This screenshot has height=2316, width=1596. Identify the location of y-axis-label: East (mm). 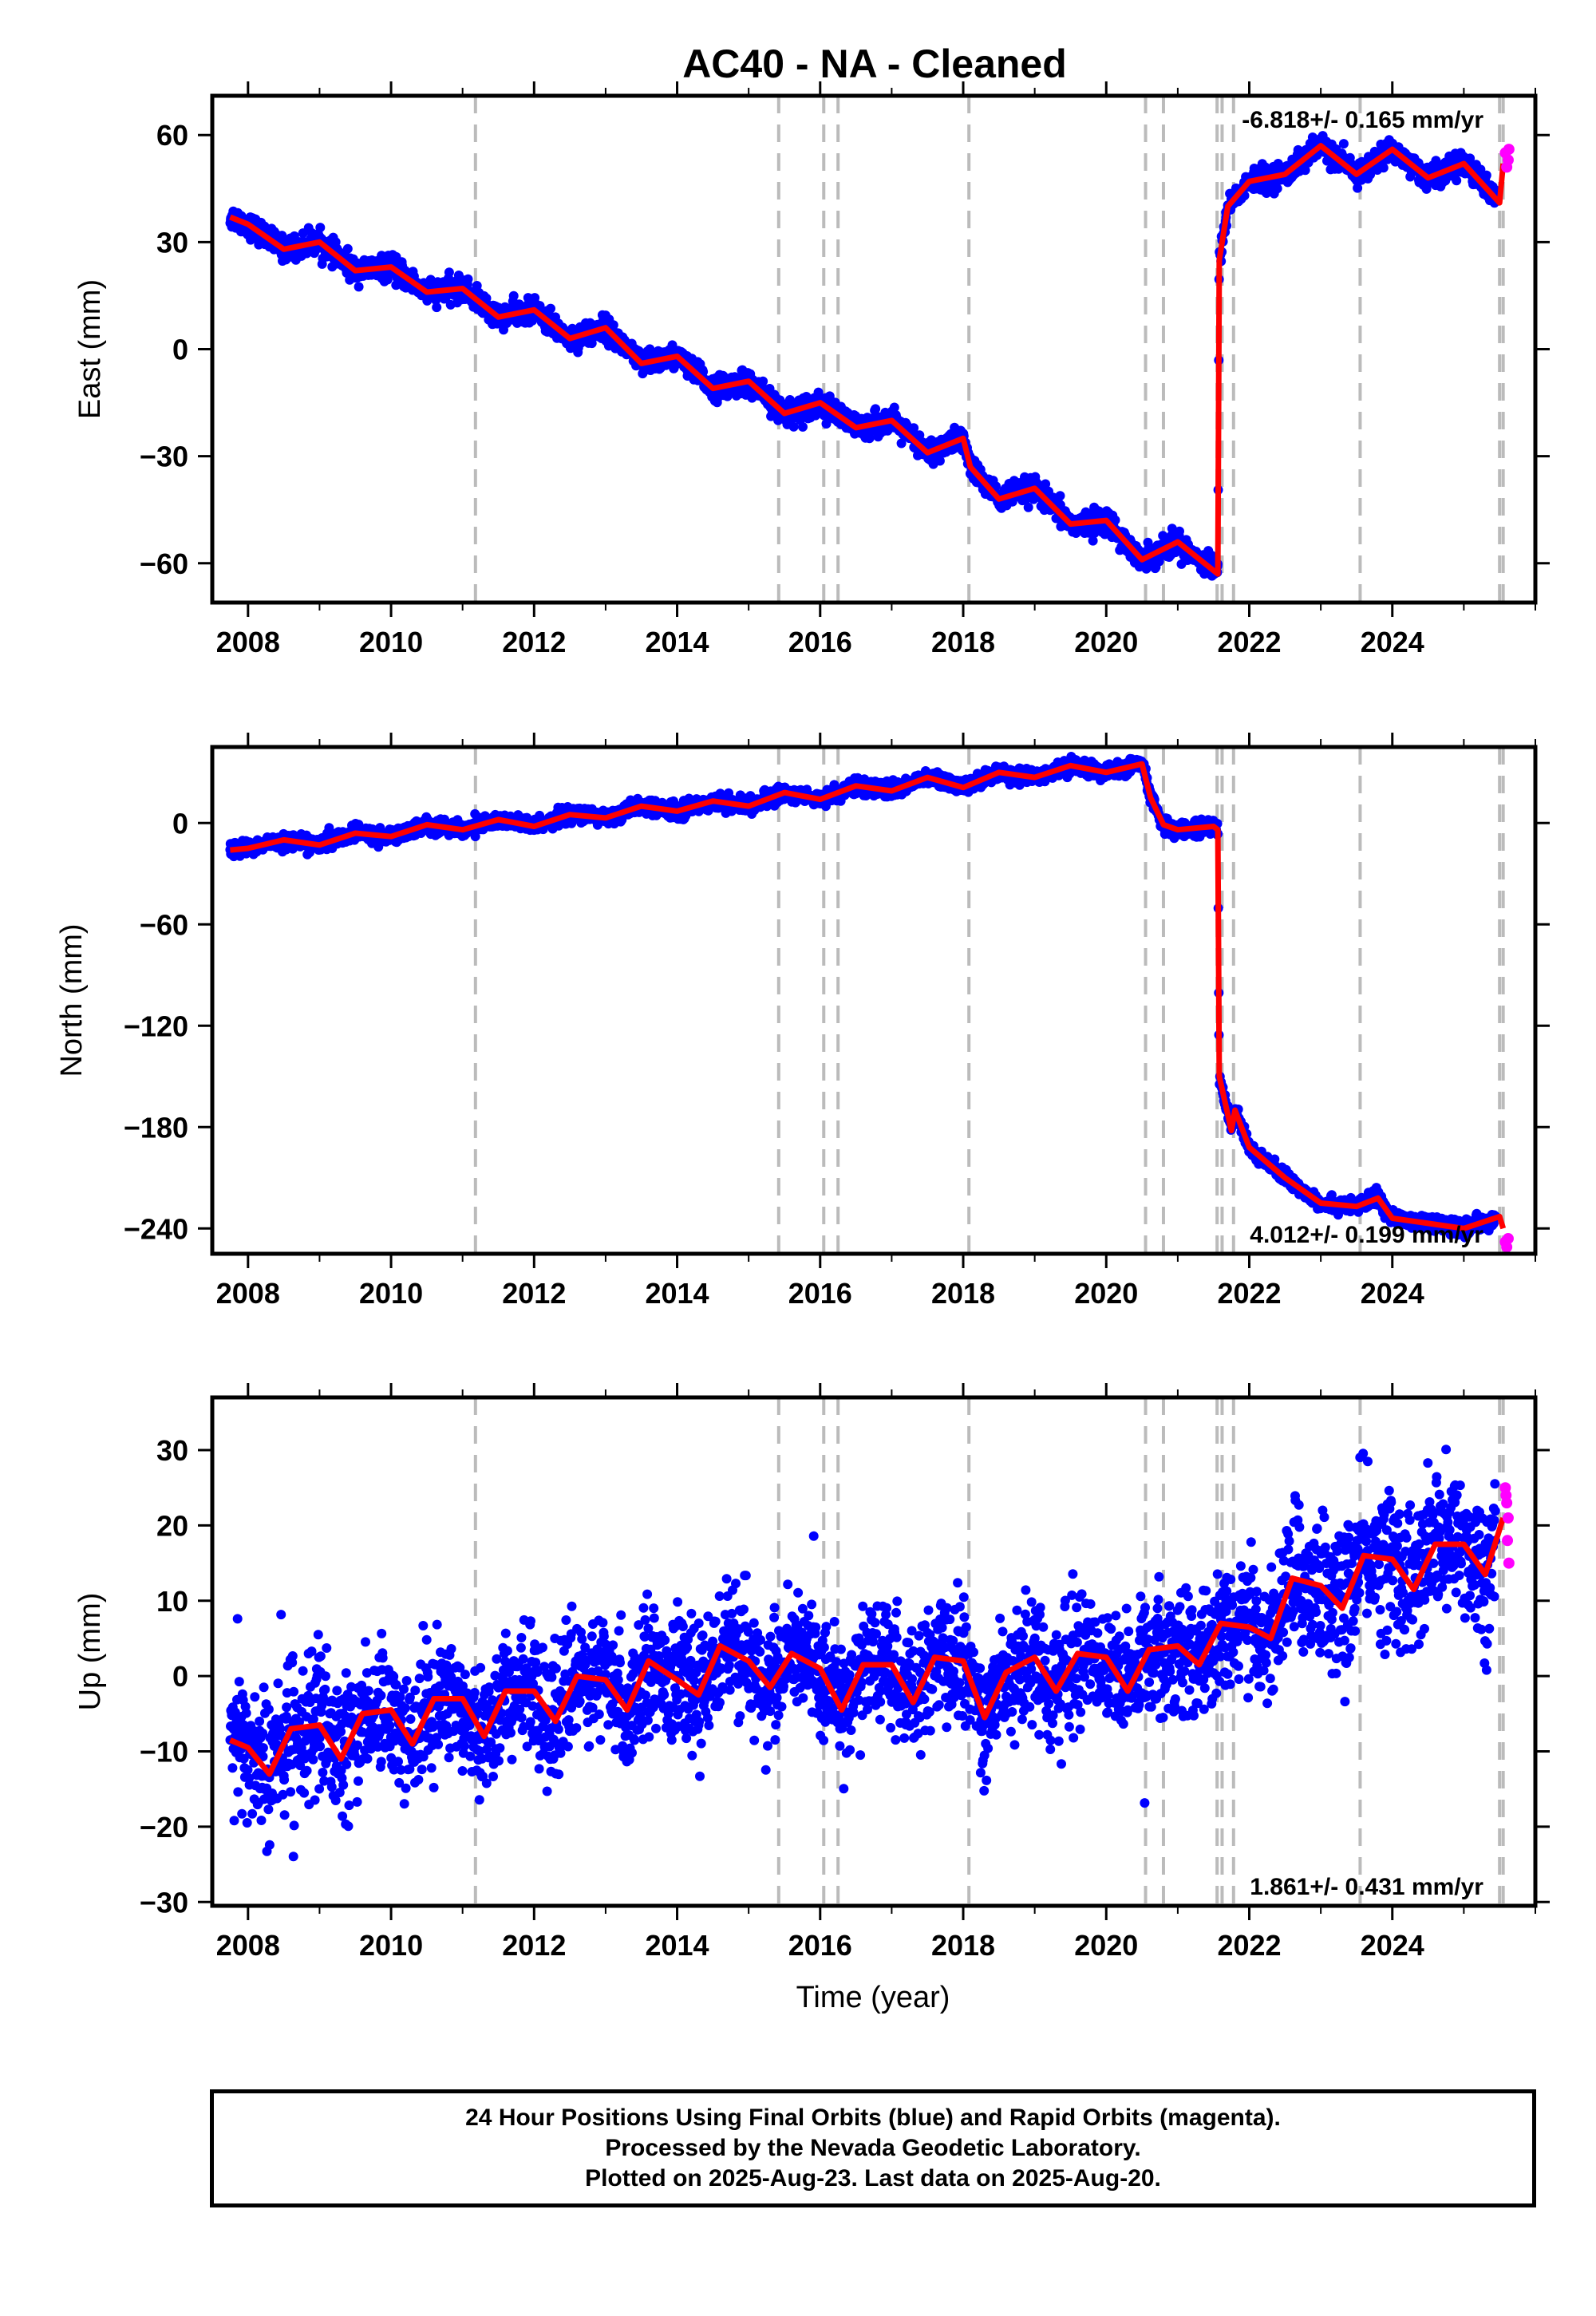
(90, 349).